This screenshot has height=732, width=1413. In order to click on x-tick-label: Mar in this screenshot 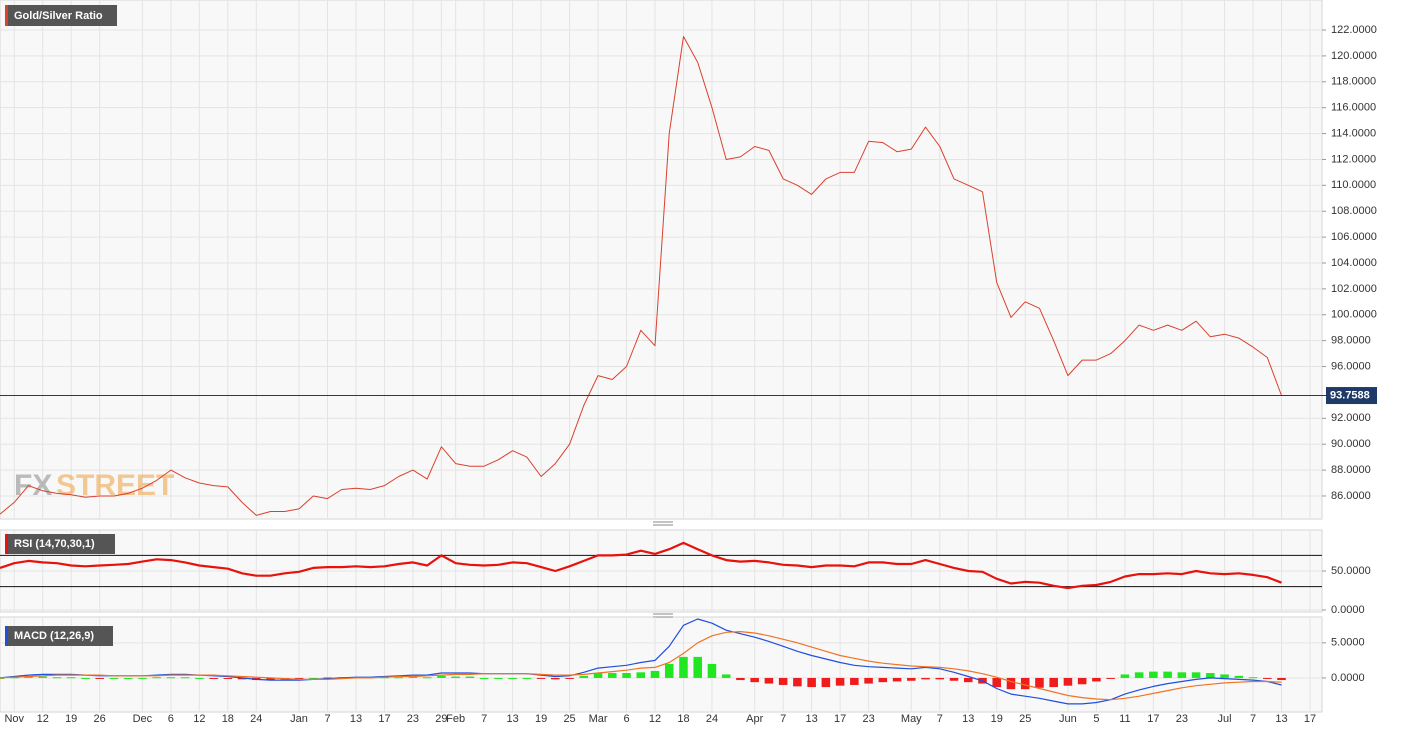, I will do `click(598, 719)`.